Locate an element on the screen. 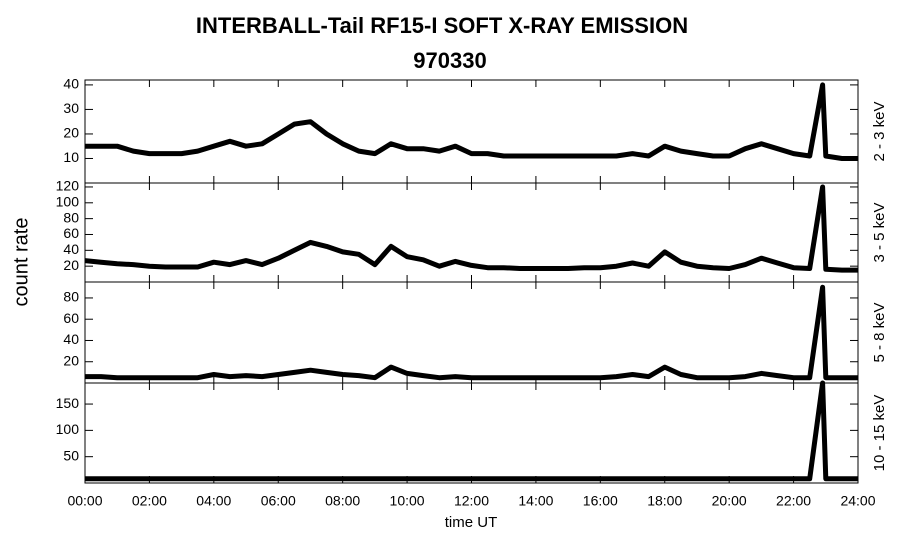  y-tick-label: 150 is located at coordinates (68, 403).